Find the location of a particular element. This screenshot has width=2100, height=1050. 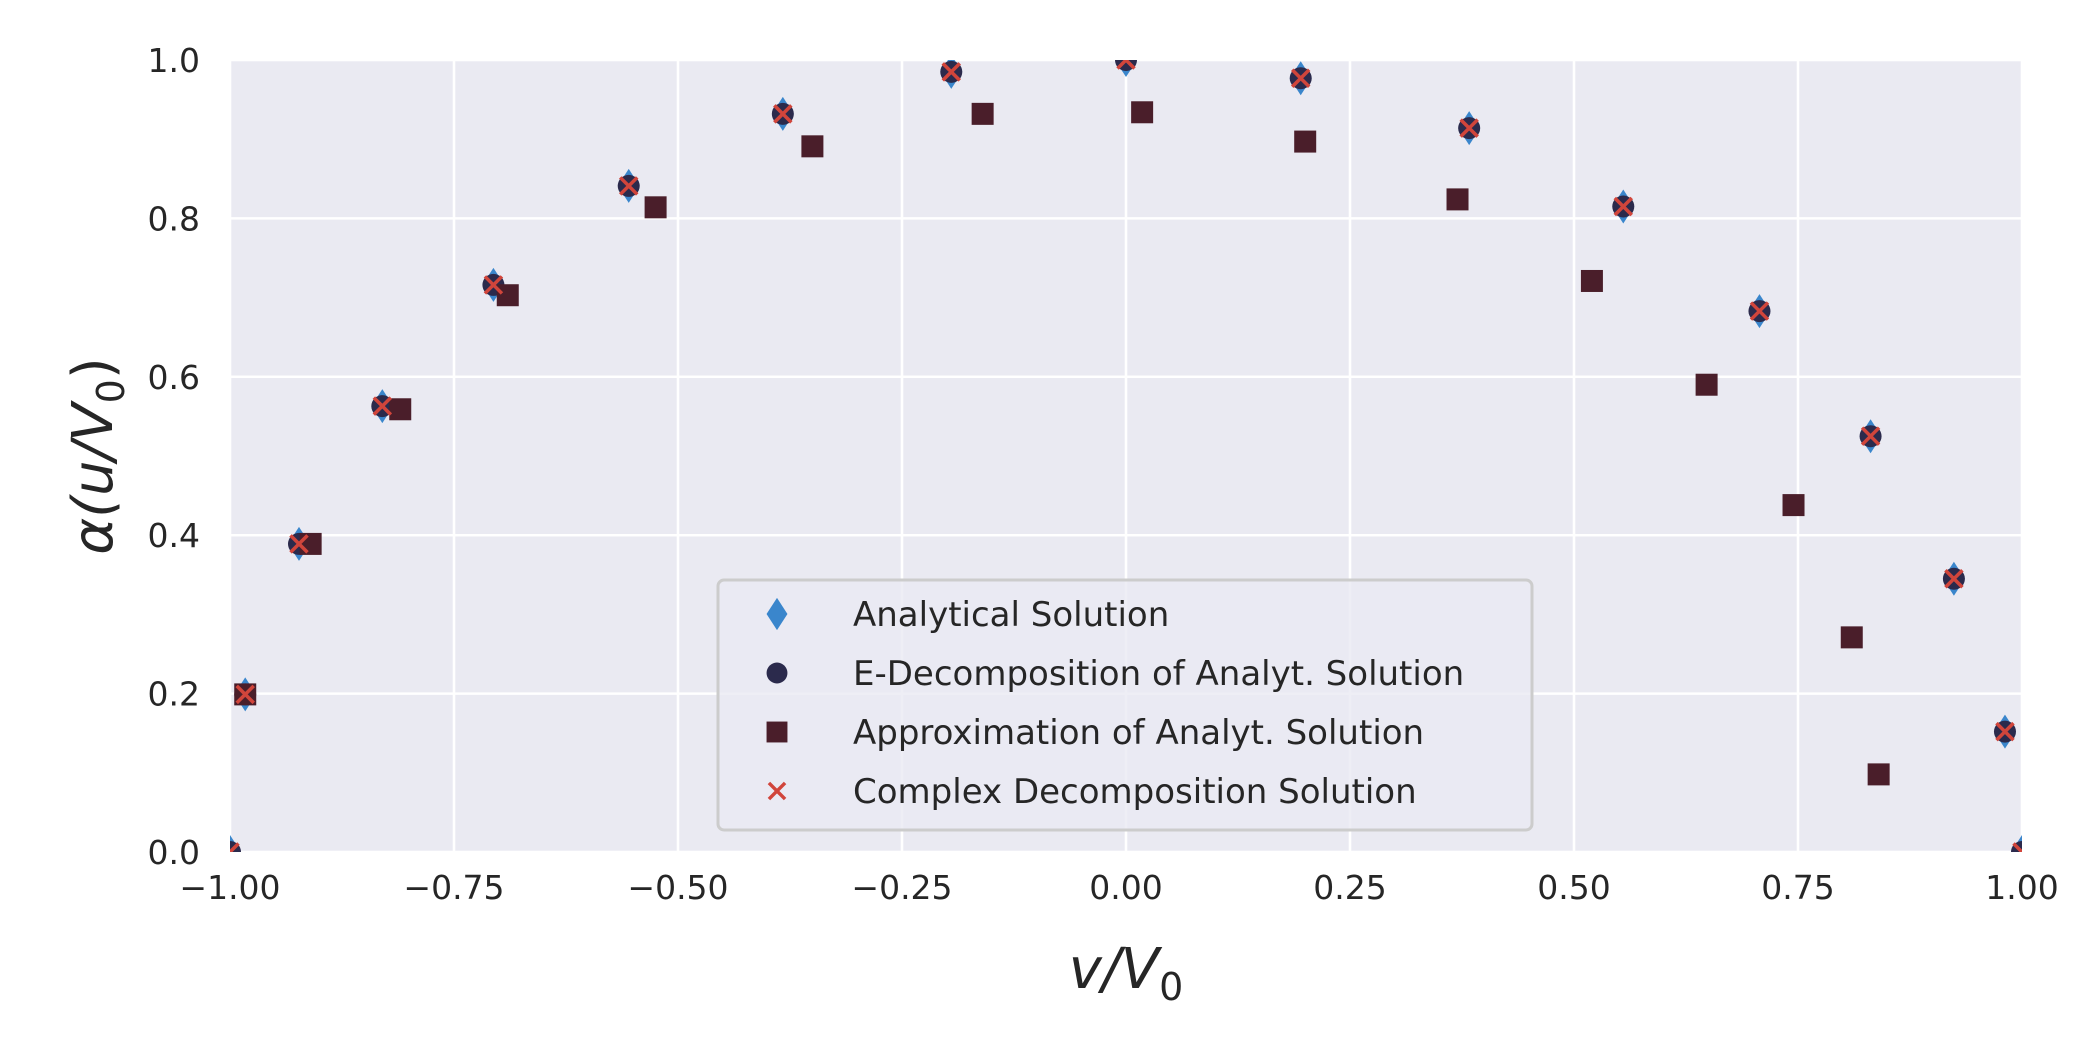

x-tick-label: −0.50 is located at coordinates (677, 887).